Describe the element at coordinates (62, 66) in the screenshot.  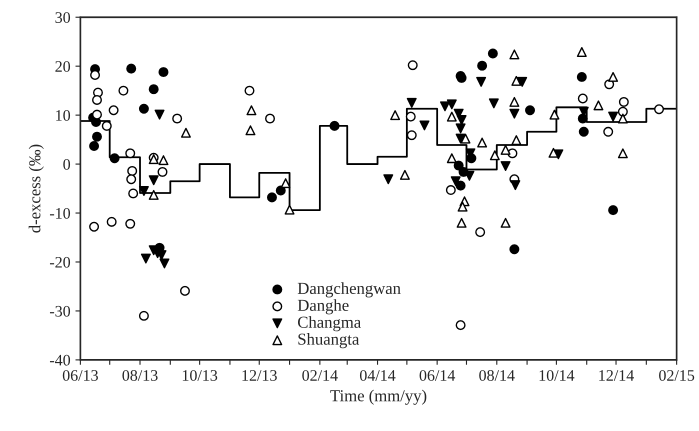
I see `y-tick-label: 20` at that location.